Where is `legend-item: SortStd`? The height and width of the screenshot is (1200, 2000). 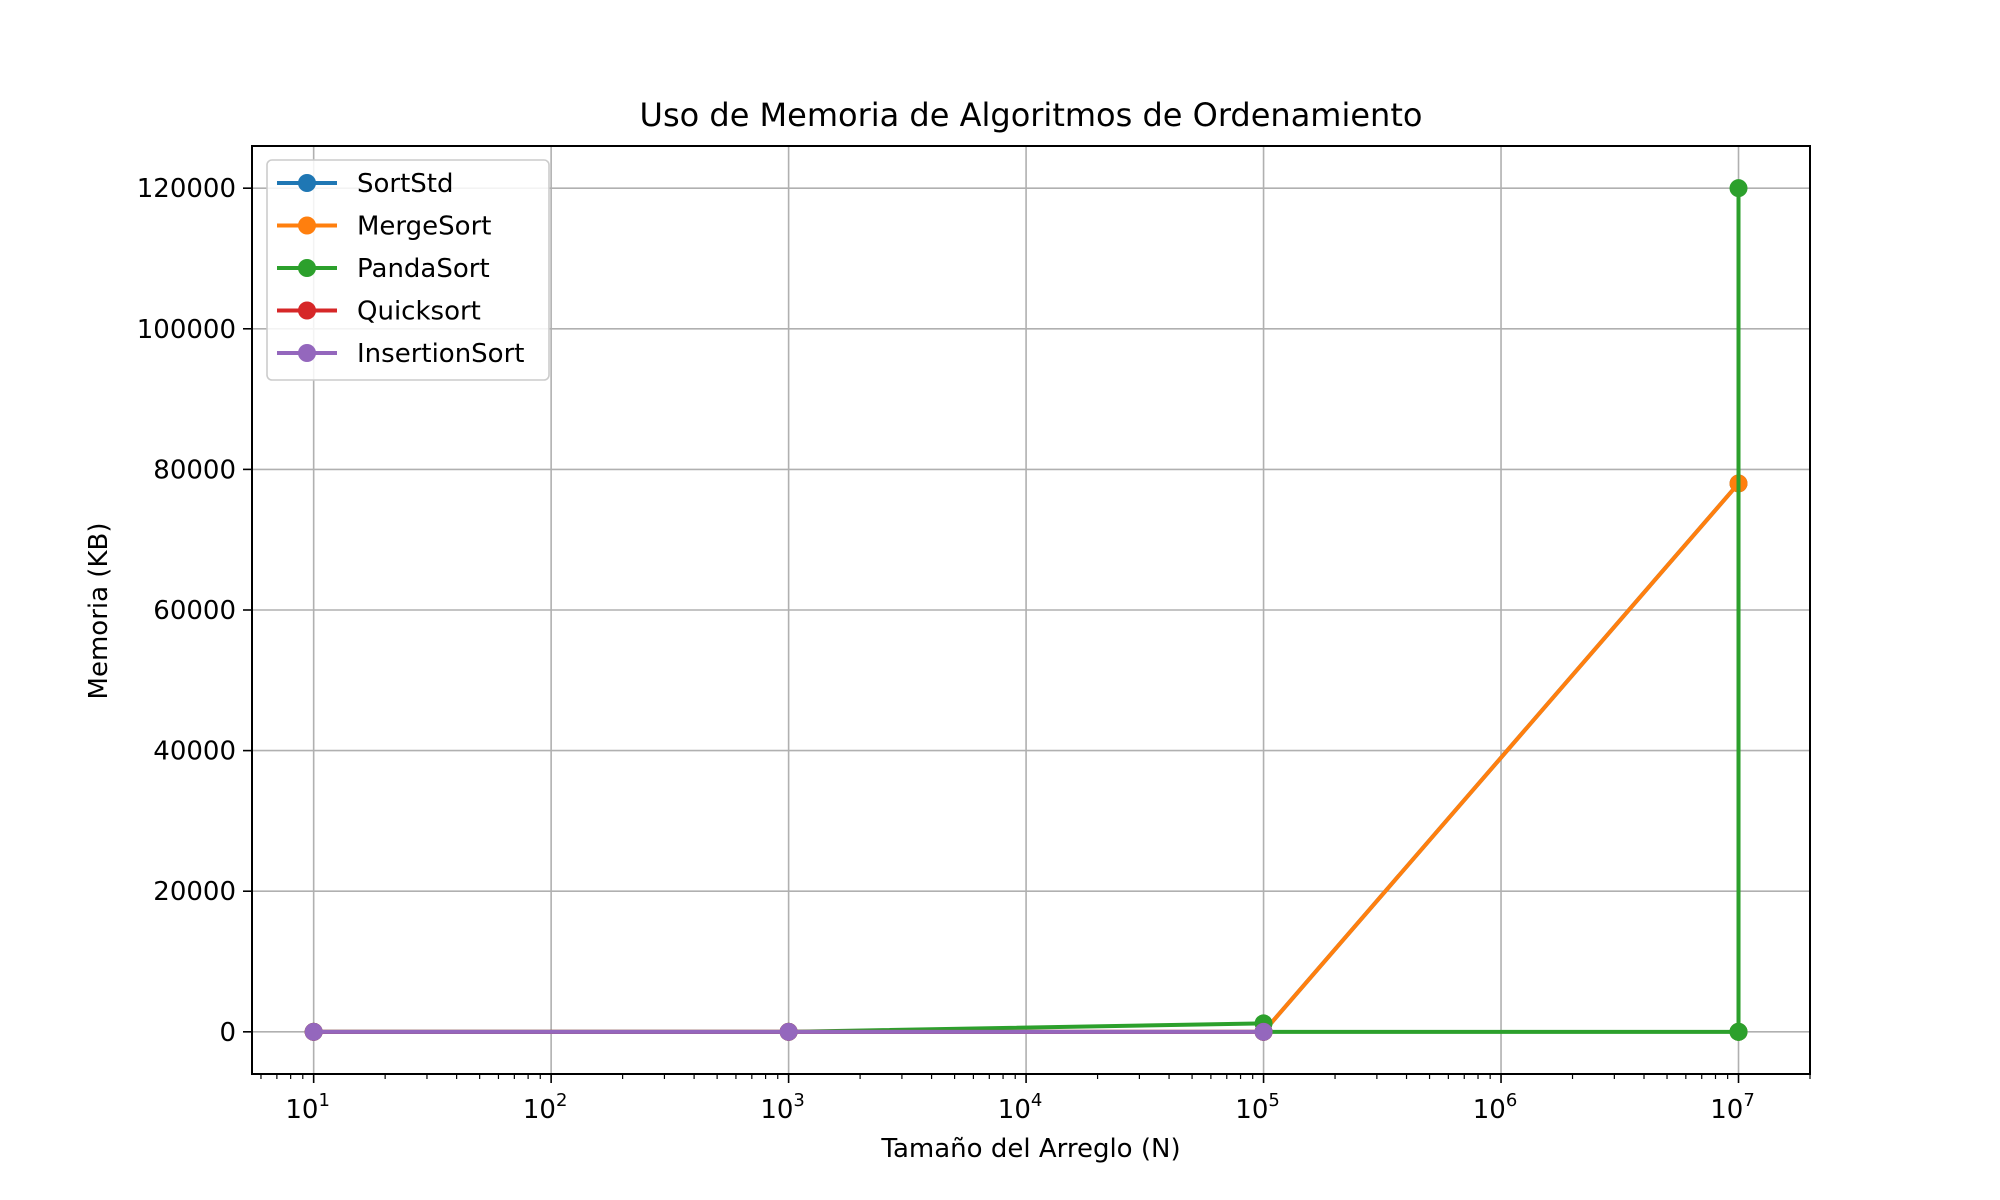 legend-item: SortStd is located at coordinates (365, 184).